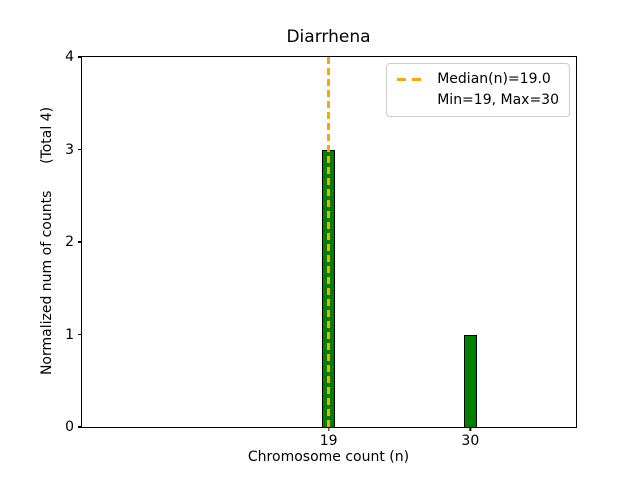 The image size is (640, 480). Describe the element at coordinates (470, 380) in the screenshot. I see `bar` at that location.